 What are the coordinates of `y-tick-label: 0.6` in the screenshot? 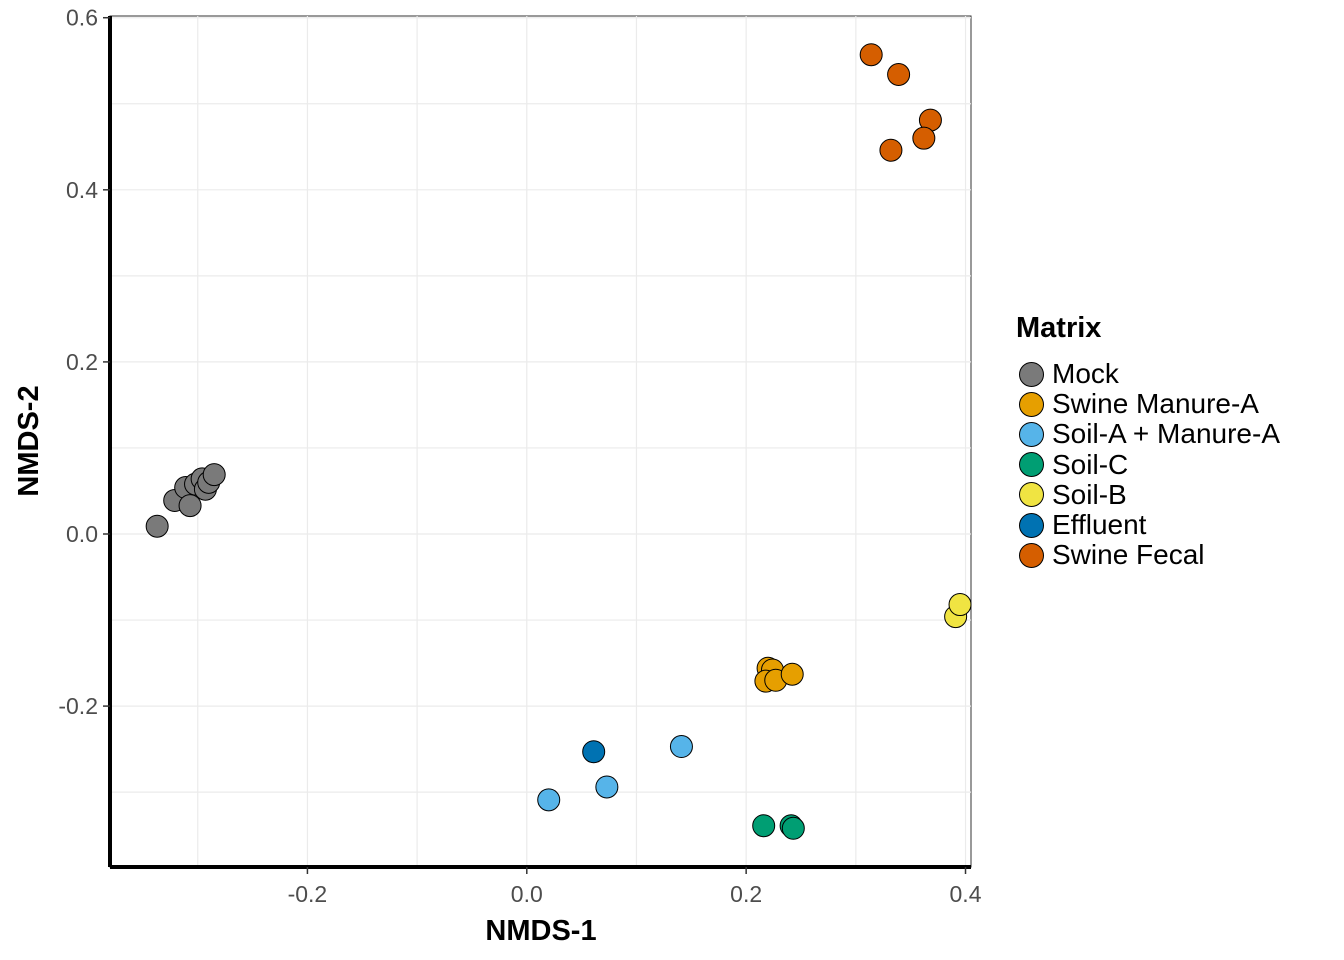 It's located at (82, 18).